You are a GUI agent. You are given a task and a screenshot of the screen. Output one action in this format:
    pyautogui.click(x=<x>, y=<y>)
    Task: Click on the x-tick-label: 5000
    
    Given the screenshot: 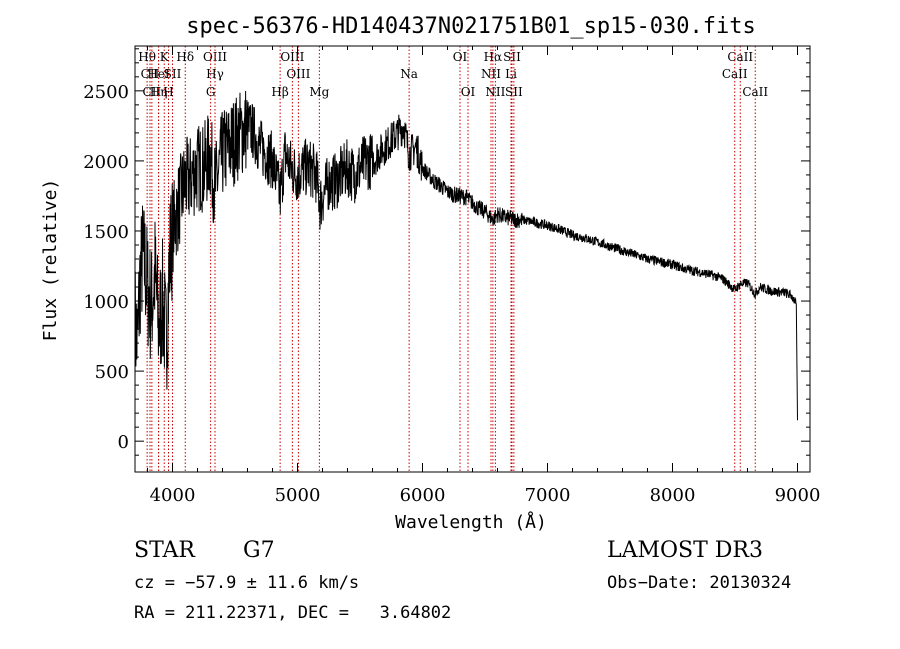 What is the action you would take?
    pyautogui.click(x=298, y=495)
    